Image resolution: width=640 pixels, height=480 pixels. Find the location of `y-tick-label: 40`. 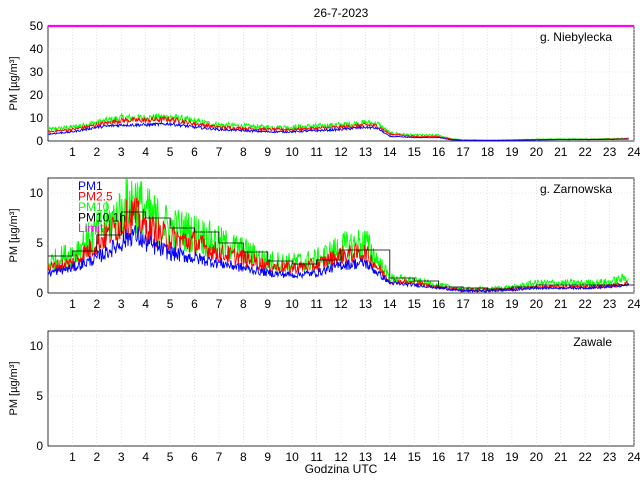

y-tick-label: 40 is located at coordinates (37, 49).